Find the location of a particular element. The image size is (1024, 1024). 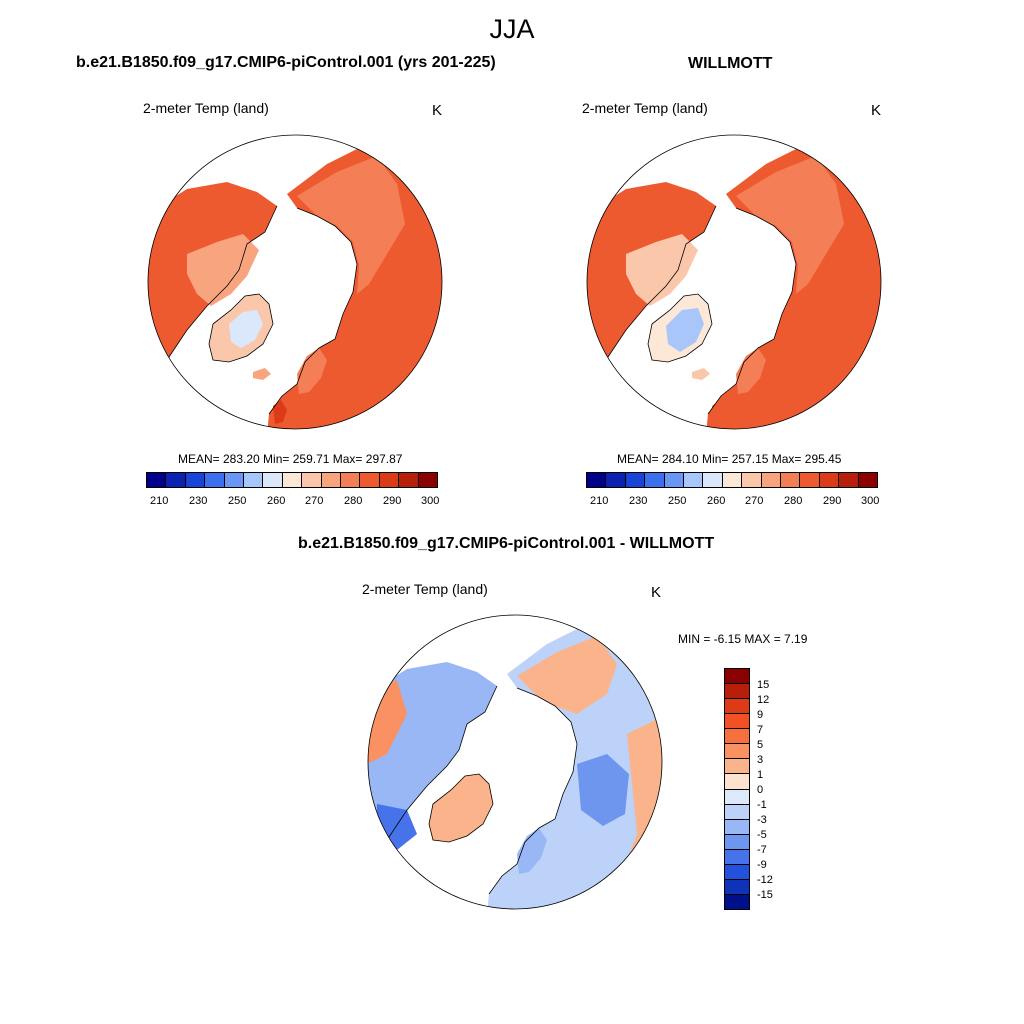

diff-map-scandinavia is located at coordinates (532, 851).